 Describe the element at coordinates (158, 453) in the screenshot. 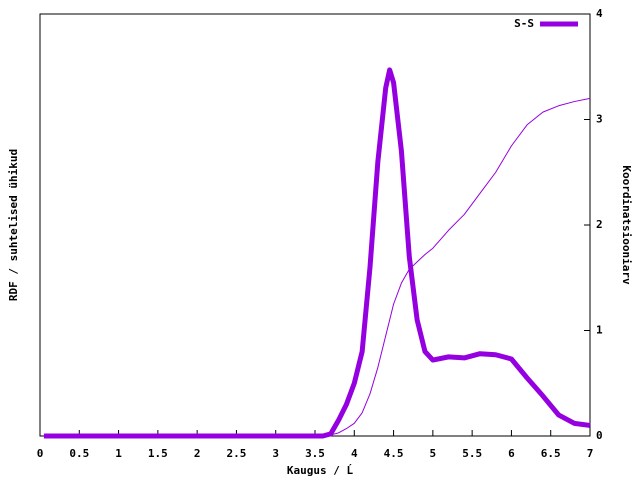

I see `x-tick-label: 1.5` at that location.